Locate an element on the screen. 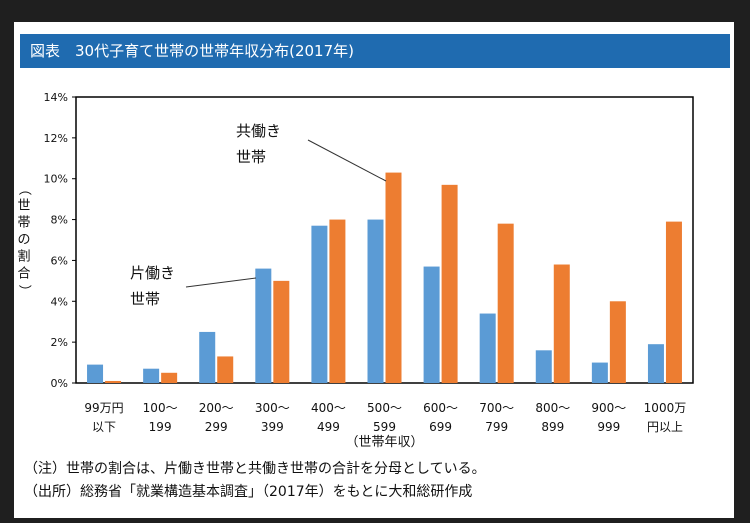 The width and height of the screenshot is (750, 523). x-tick-label: 199 is located at coordinates (160, 427).